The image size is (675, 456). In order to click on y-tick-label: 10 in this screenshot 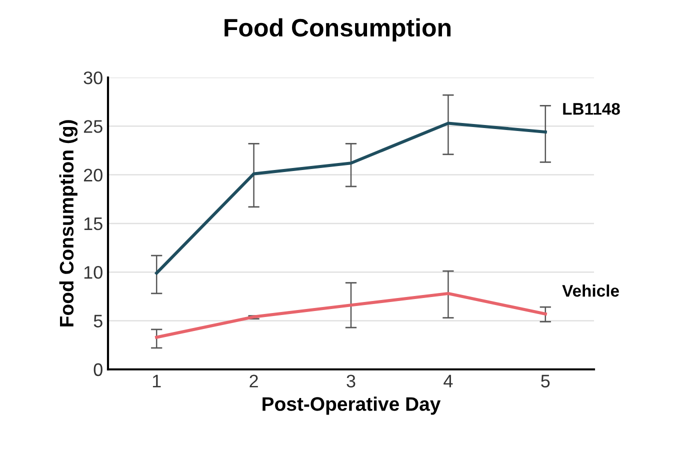, I will do `click(93, 272)`.